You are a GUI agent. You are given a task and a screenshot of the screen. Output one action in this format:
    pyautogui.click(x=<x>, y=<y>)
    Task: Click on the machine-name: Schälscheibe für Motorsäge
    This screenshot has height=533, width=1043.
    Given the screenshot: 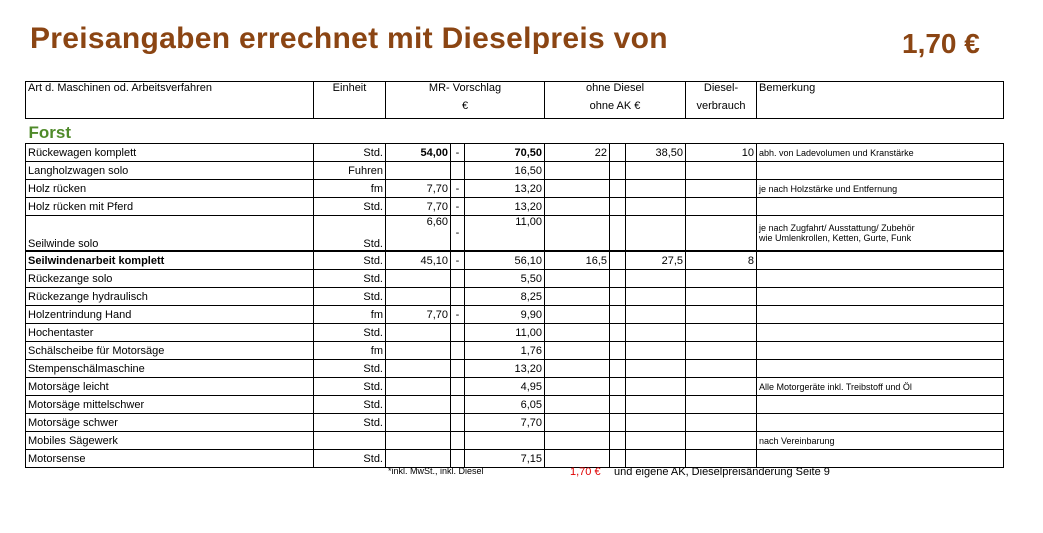 What is the action you would take?
    pyautogui.click(x=169, y=350)
    